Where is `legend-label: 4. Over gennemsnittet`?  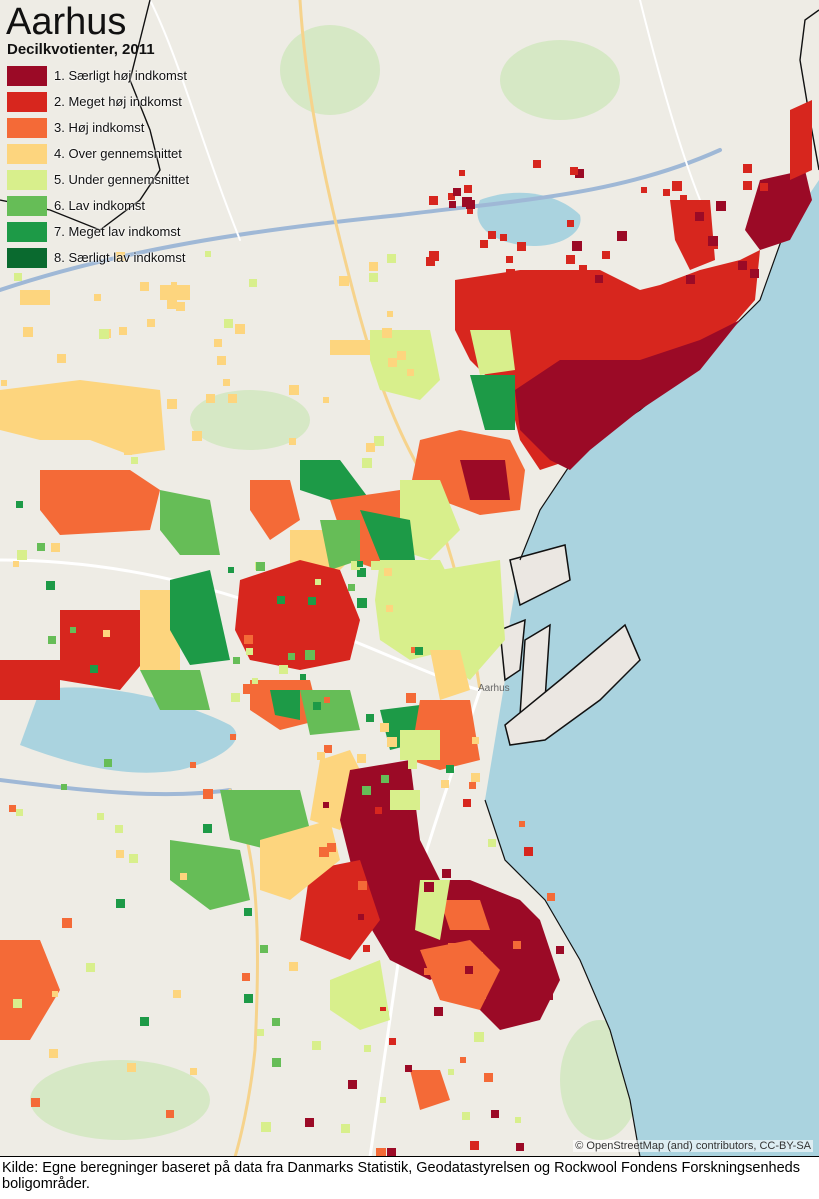 legend-label: 4. Over gennemsnittet is located at coordinates (118, 153).